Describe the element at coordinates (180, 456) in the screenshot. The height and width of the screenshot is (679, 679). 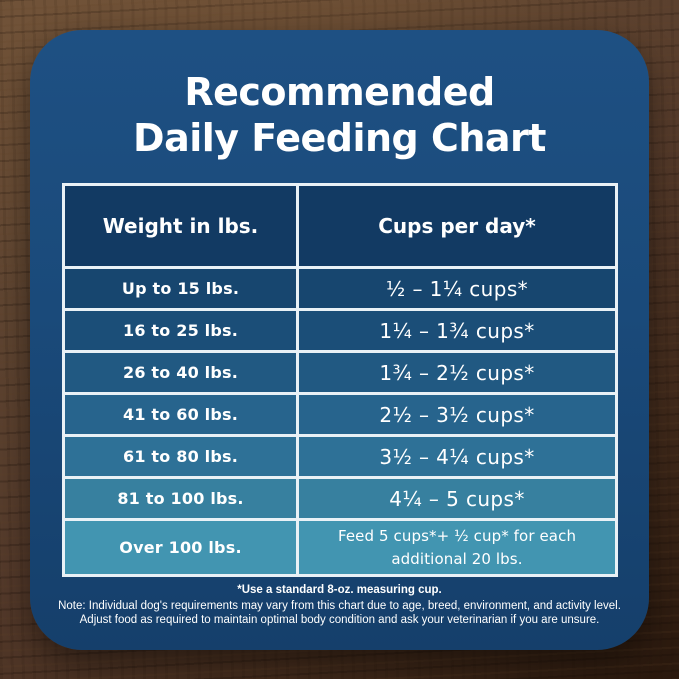
I see `table-cell-weight-5: 61 to 80 lbs.` at that location.